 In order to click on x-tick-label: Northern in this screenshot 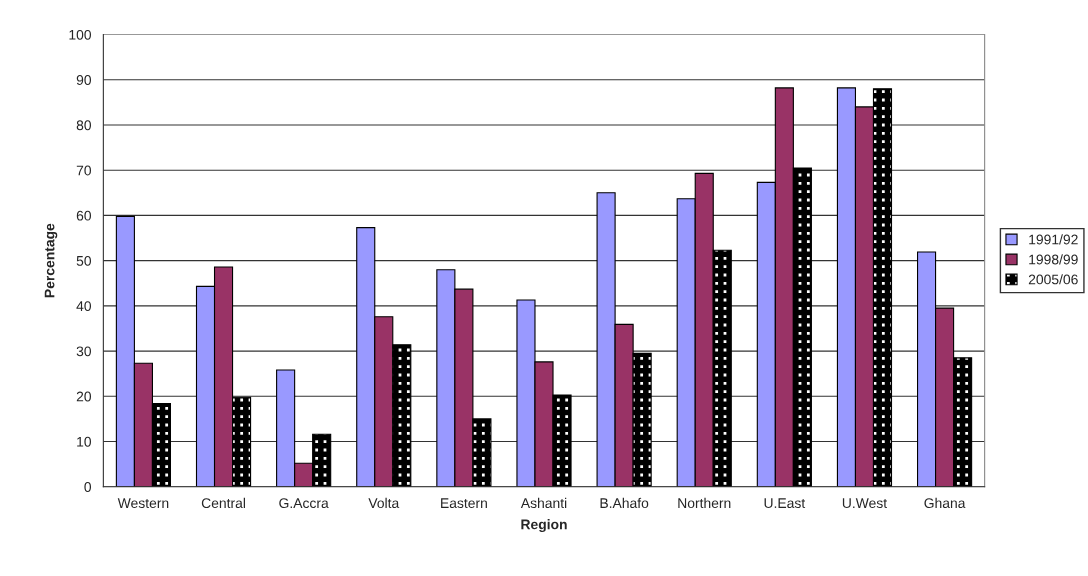, I will do `click(704, 503)`.